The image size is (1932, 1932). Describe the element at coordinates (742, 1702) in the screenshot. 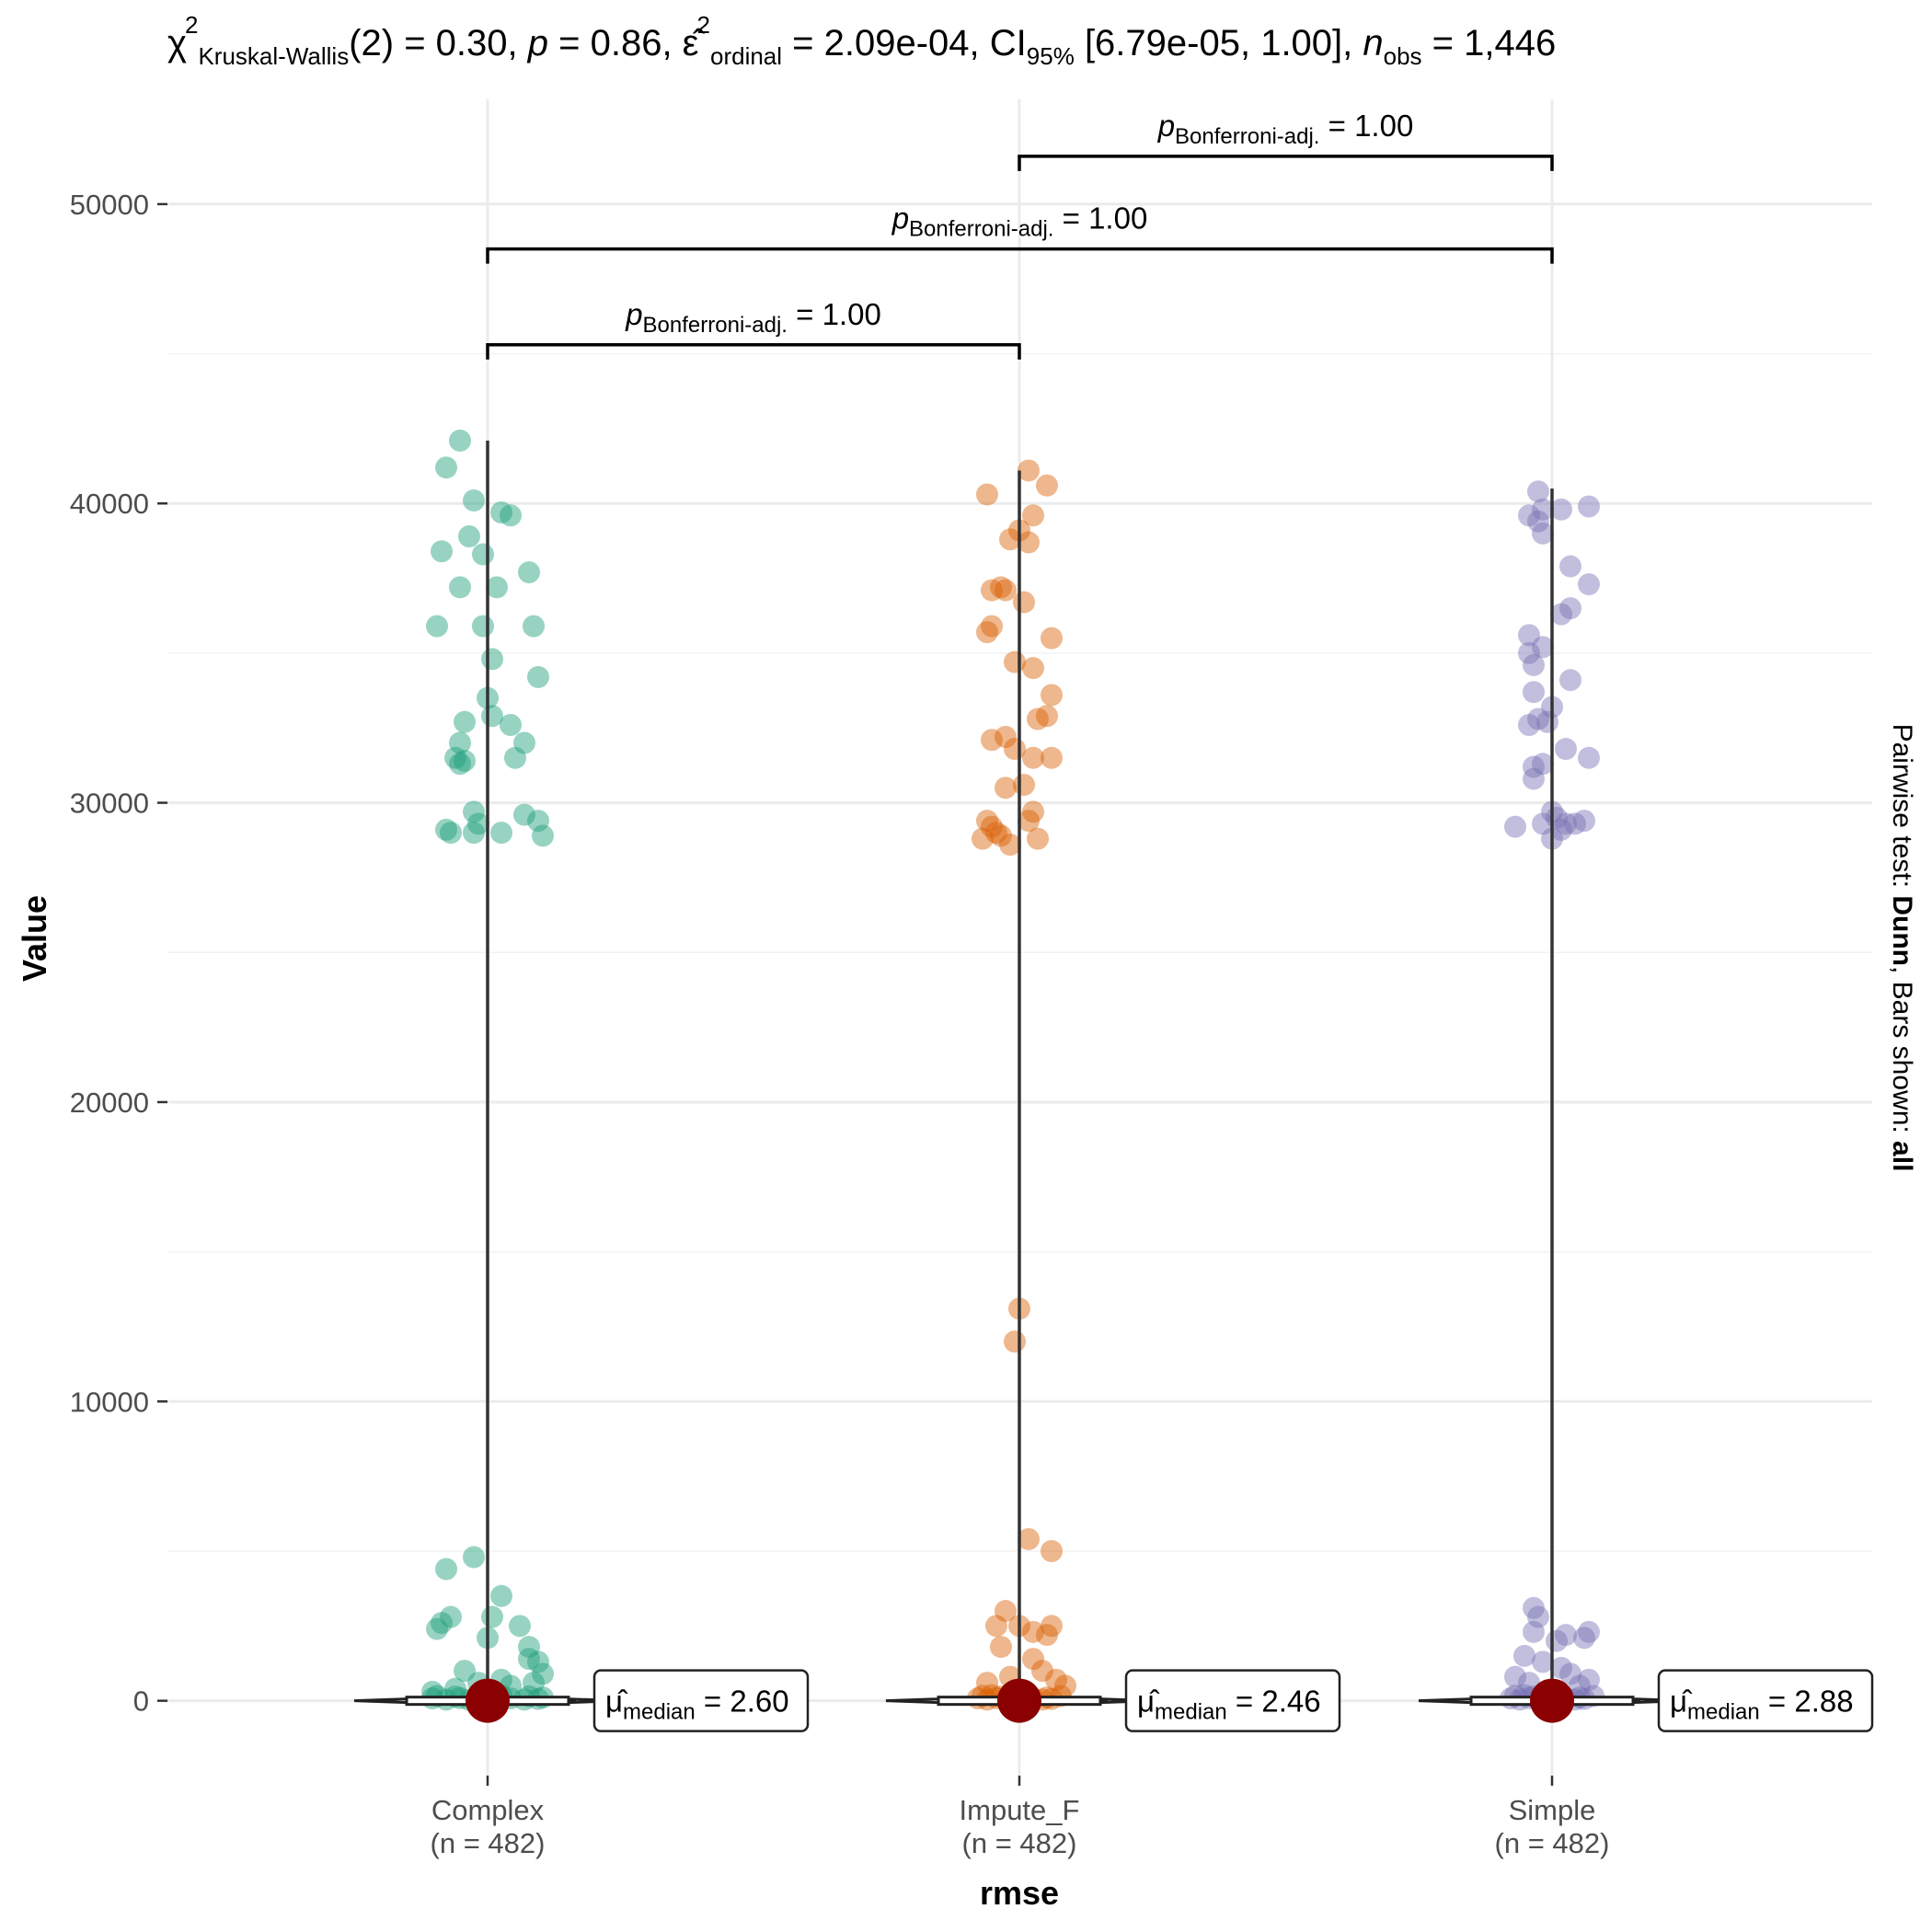

I see `median-value: = 2.60` at that location.